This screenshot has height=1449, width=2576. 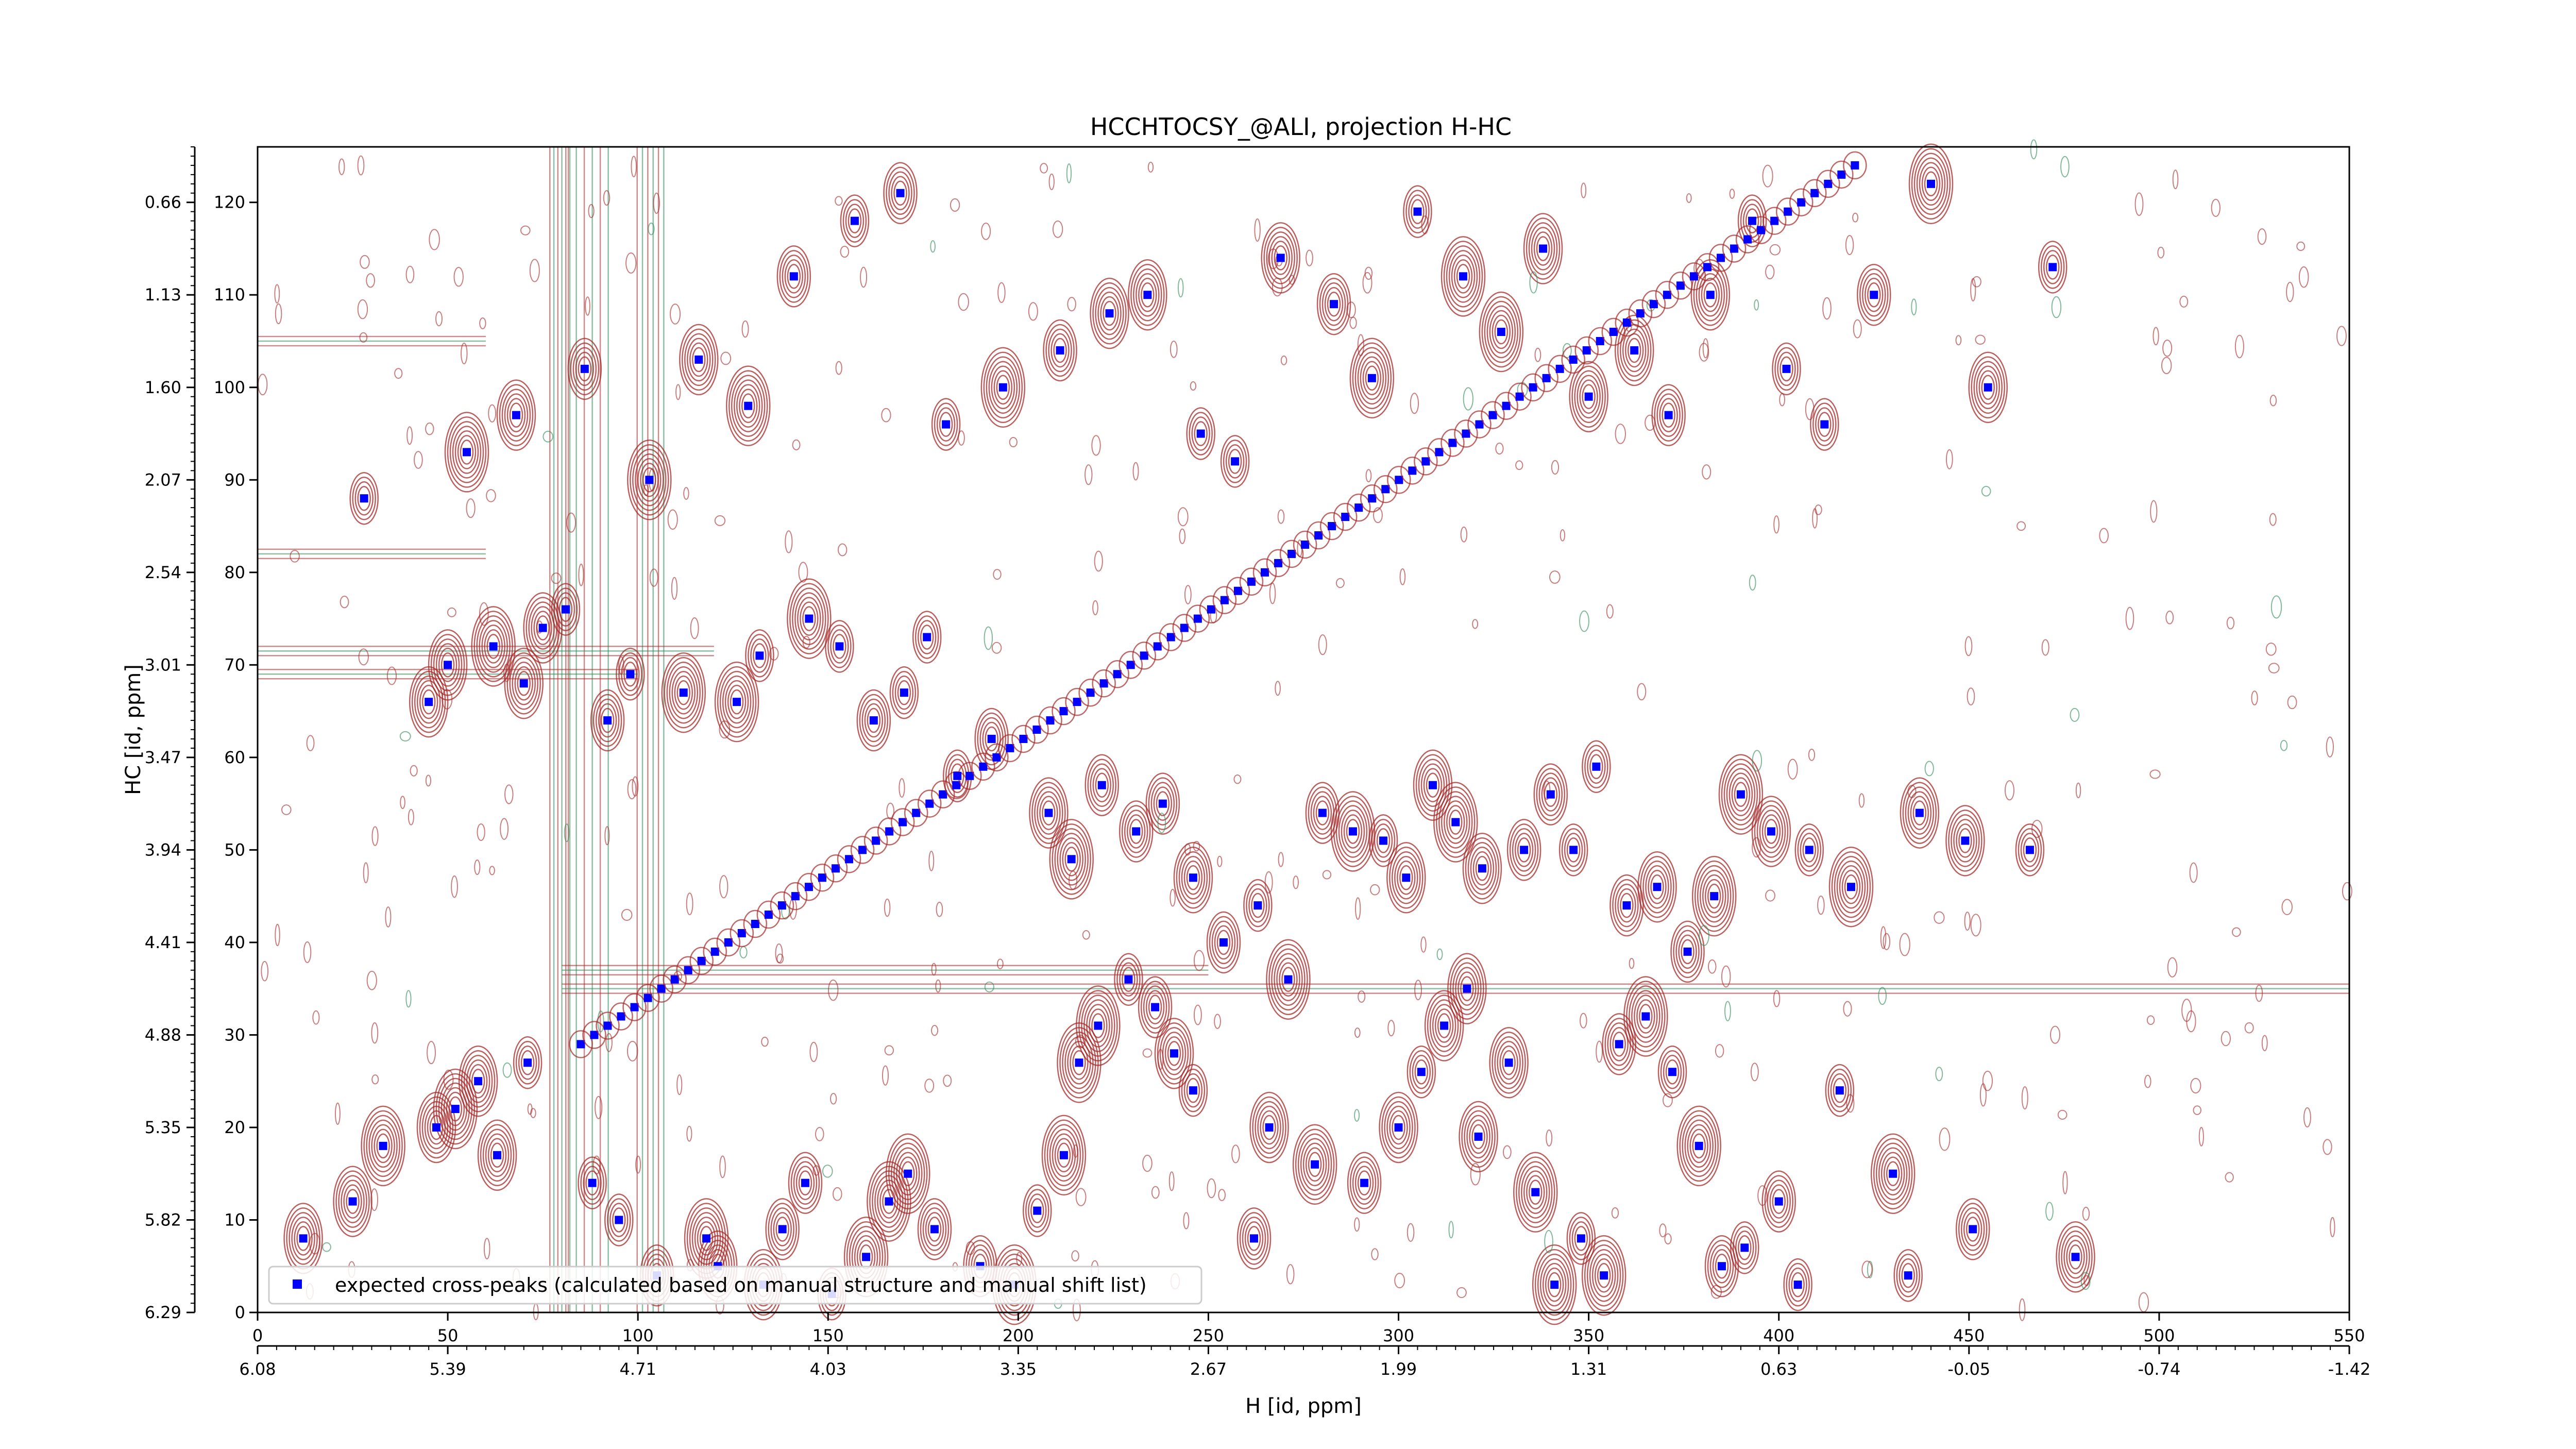 What do you see at coordinates (163, 1219) in the screenshot?
I see `secondary-y-tick-label: 5.82` at bounding box center [163, 1219].